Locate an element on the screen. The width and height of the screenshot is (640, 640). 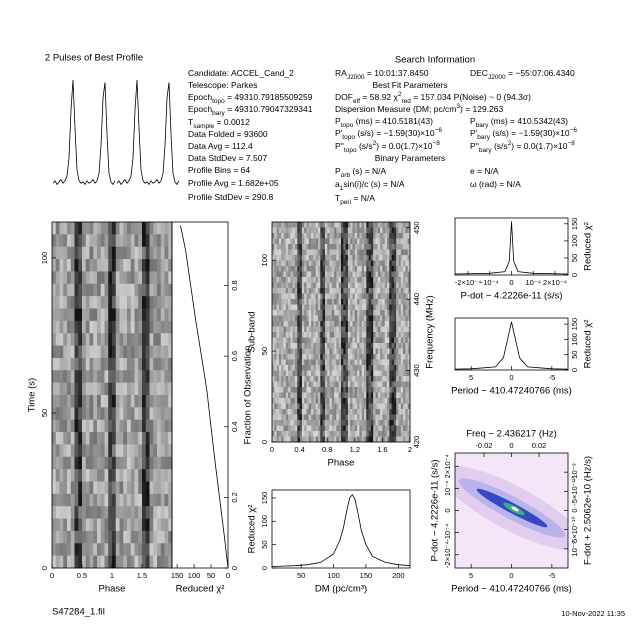
tick-label: 50 is located at coordinates (44, 413).